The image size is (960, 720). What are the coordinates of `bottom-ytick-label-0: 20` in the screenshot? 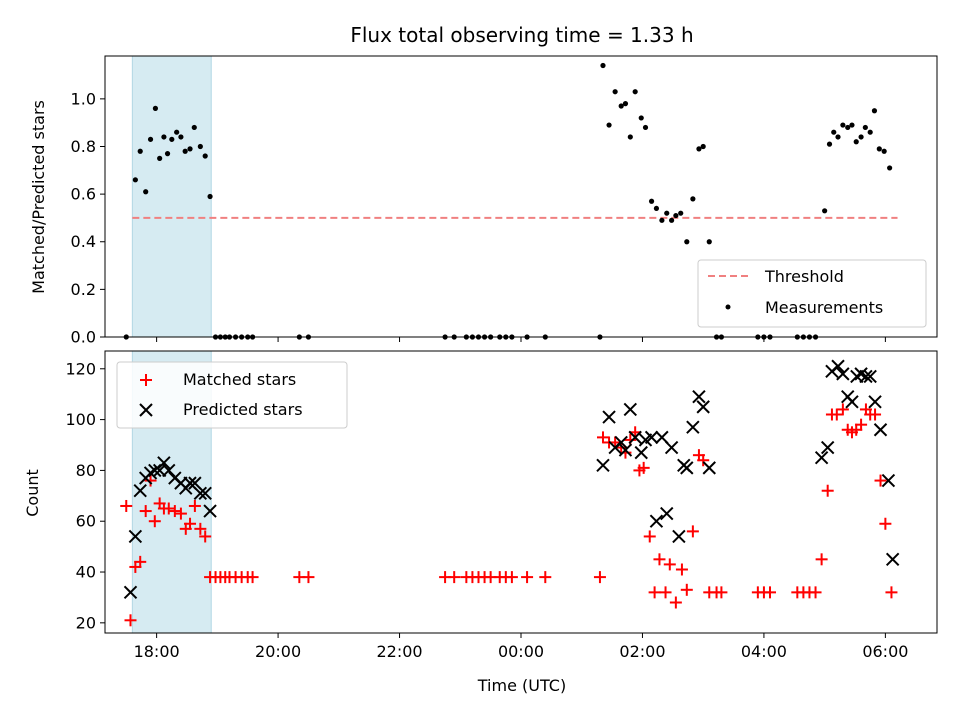 It's located at (86, 622).